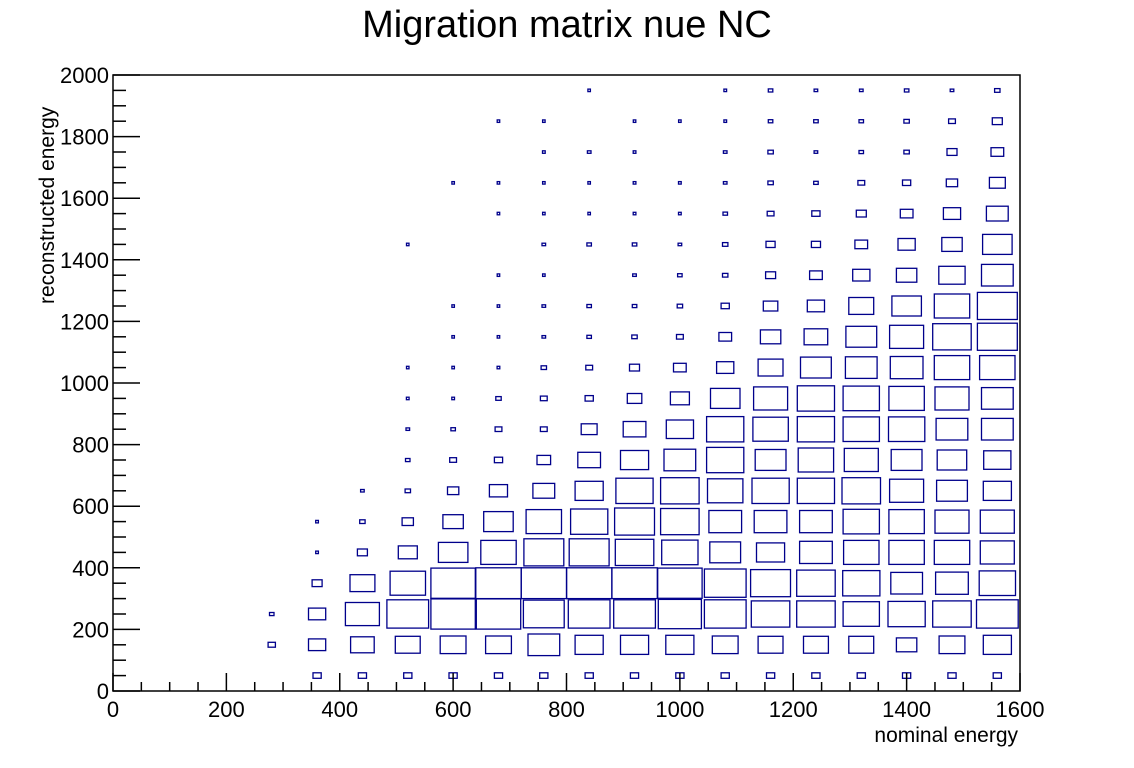 This screenshot has height=768, width=1134. Describe the element at coordinates (1020, 709) in the screenshot. I see `x-tick-label: 1600` at that location.